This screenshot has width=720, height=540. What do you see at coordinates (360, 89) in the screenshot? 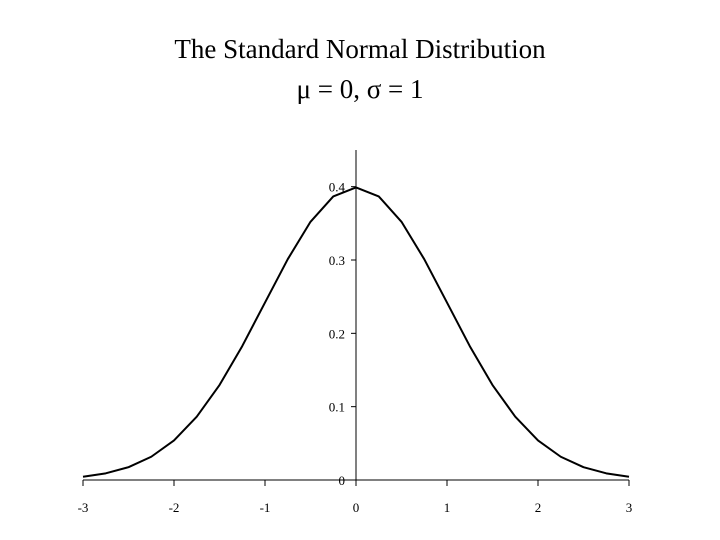
I see `chart-subtitle: μ = 0, σ = 1` at bounding box center [360, 89].